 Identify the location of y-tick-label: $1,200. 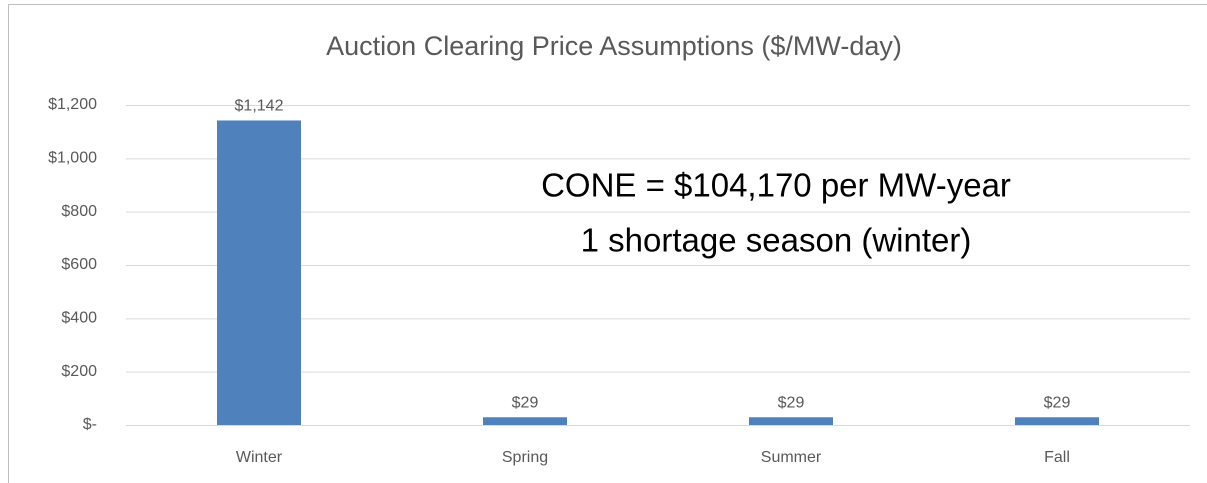
(72, 104).